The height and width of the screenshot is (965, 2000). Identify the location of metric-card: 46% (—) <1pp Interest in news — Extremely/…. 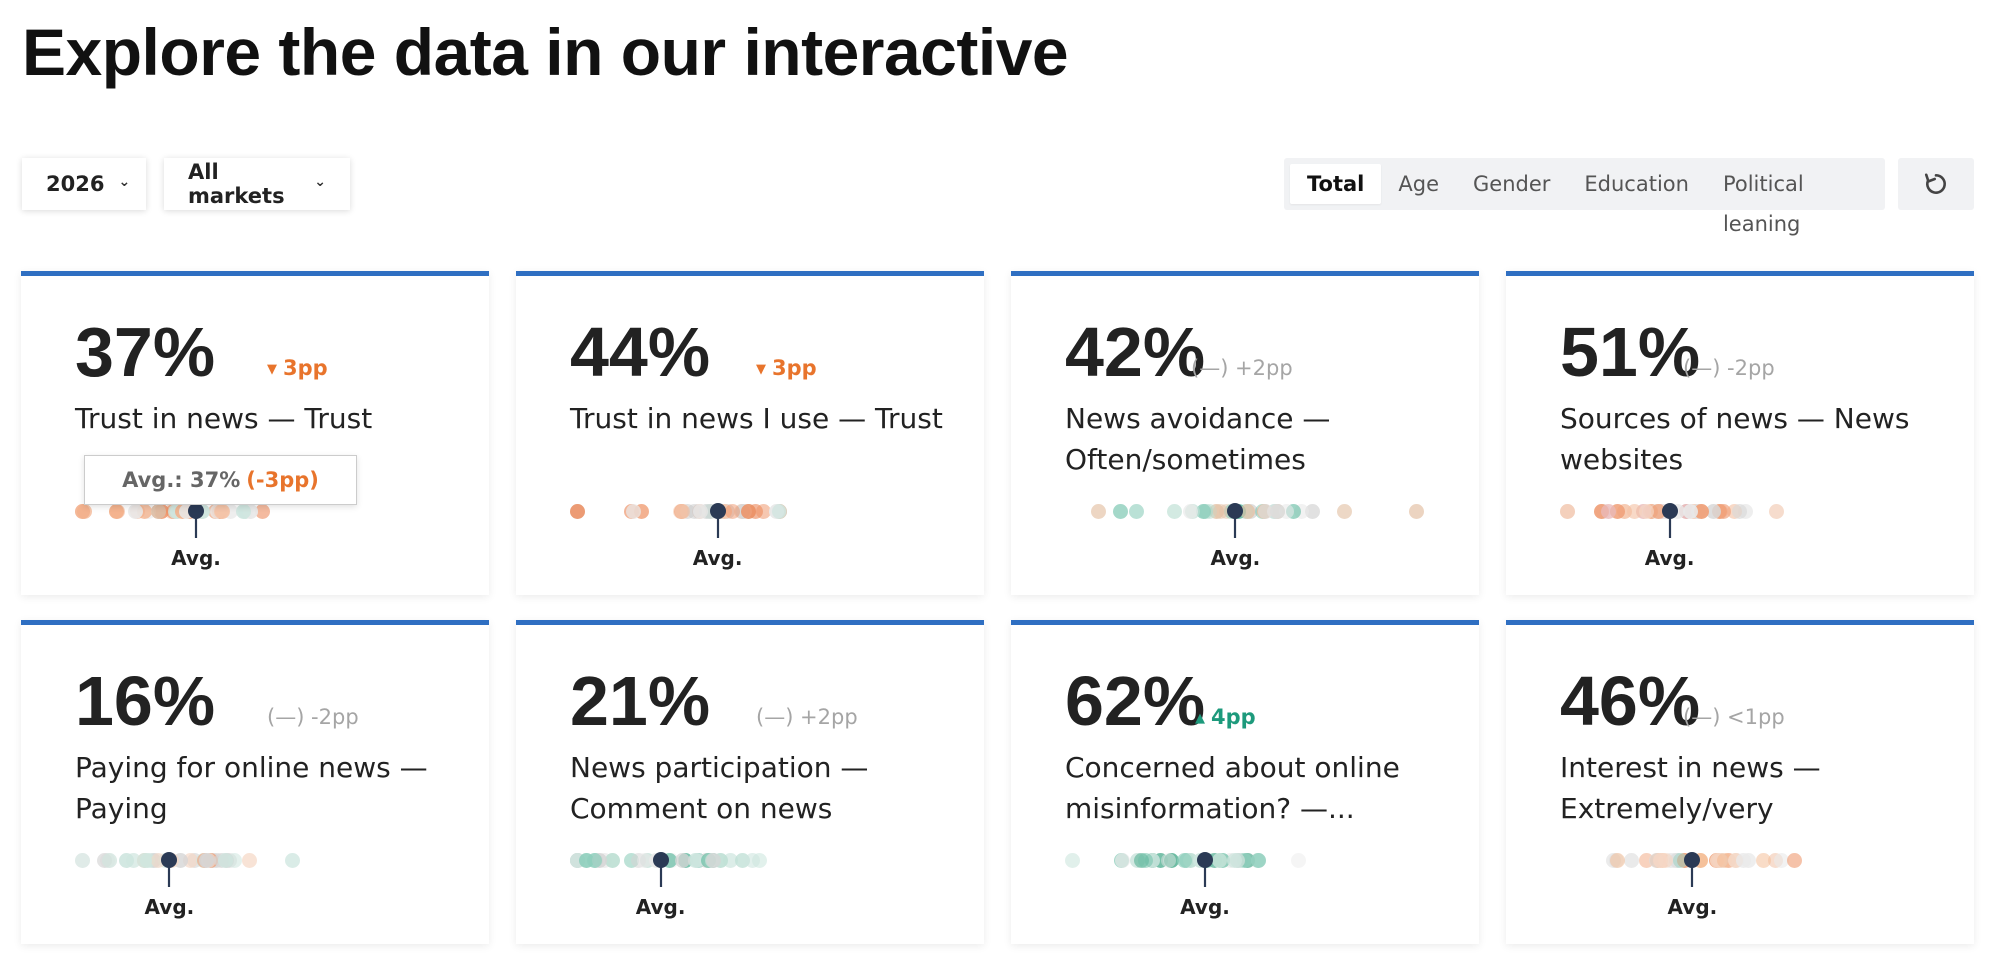
(1740, 782).